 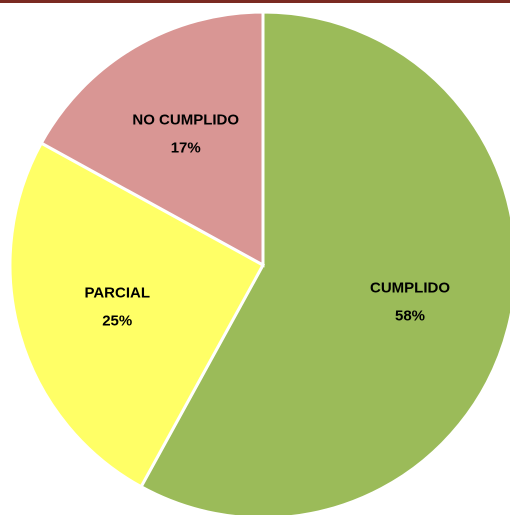 What do you see at coordinates (117, 292) in the screenshot?
I see `slice-label: PARCIAL` at bounding box center [117, 292].